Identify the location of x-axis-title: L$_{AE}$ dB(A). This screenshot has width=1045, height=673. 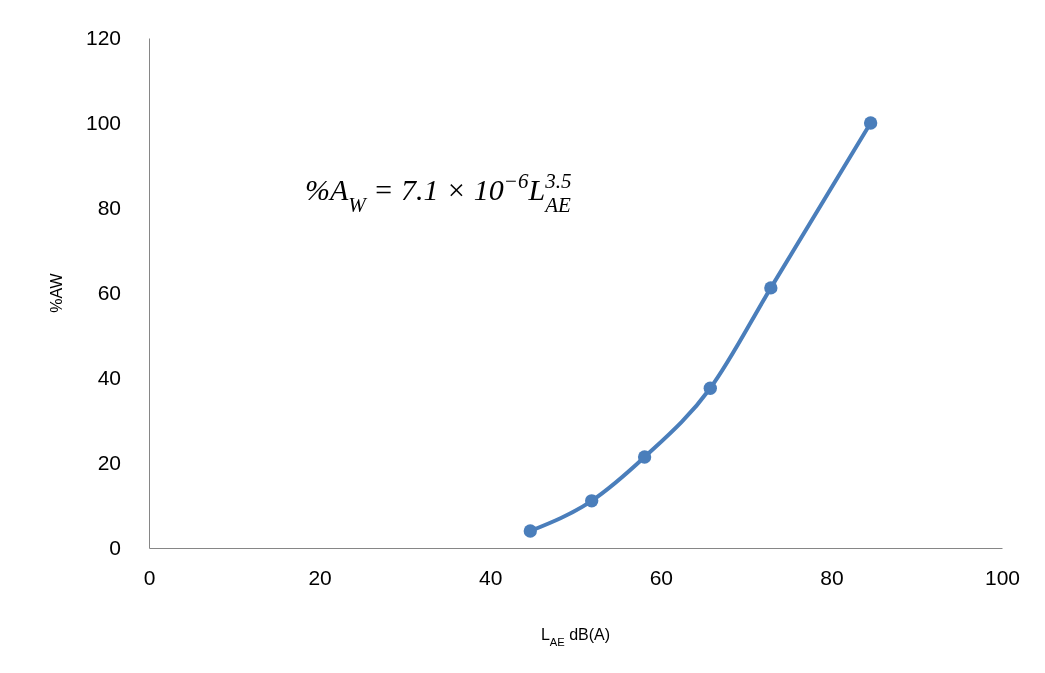
(575, 637).